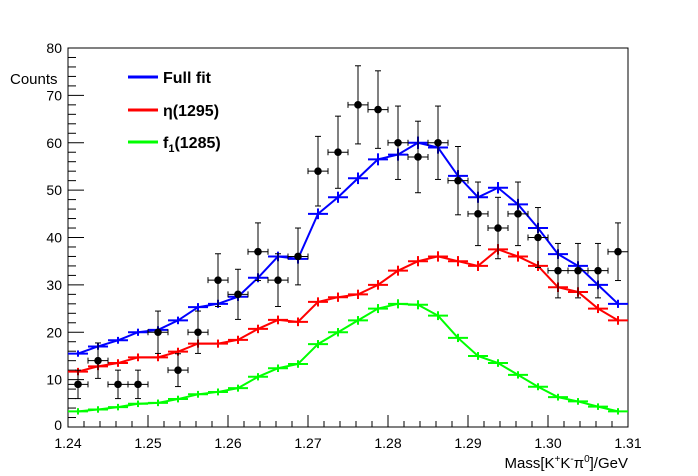  I want to click on x-tick-label: 1.31, so click(627, 443).